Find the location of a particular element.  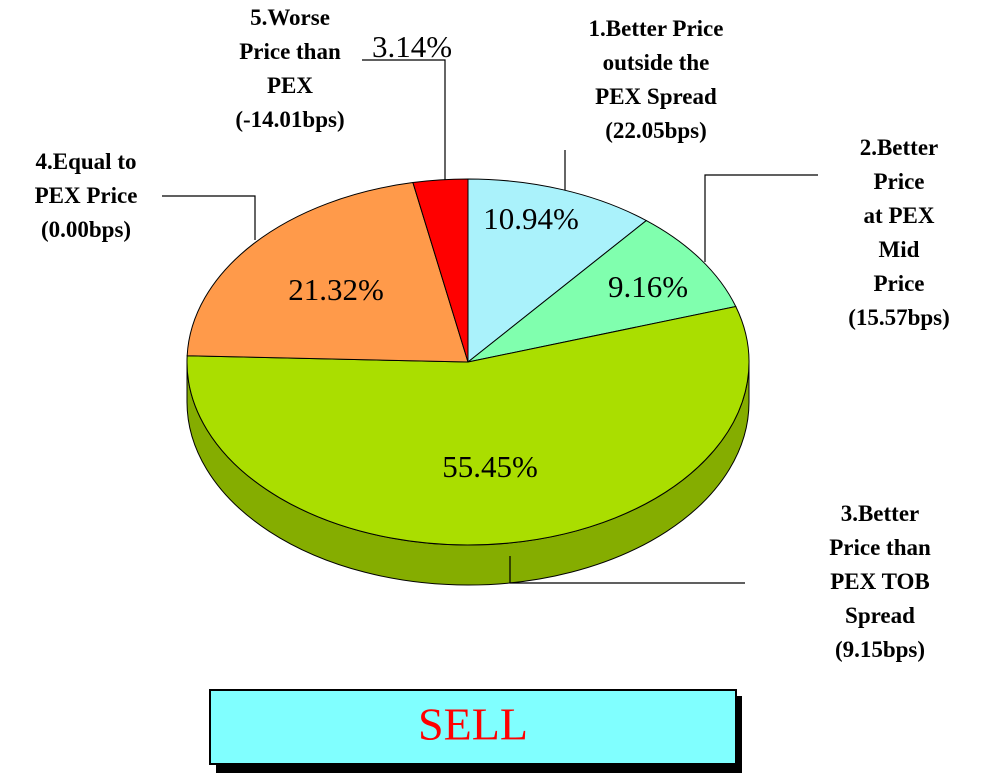

annotation-box is located at coordinates (473, 727).